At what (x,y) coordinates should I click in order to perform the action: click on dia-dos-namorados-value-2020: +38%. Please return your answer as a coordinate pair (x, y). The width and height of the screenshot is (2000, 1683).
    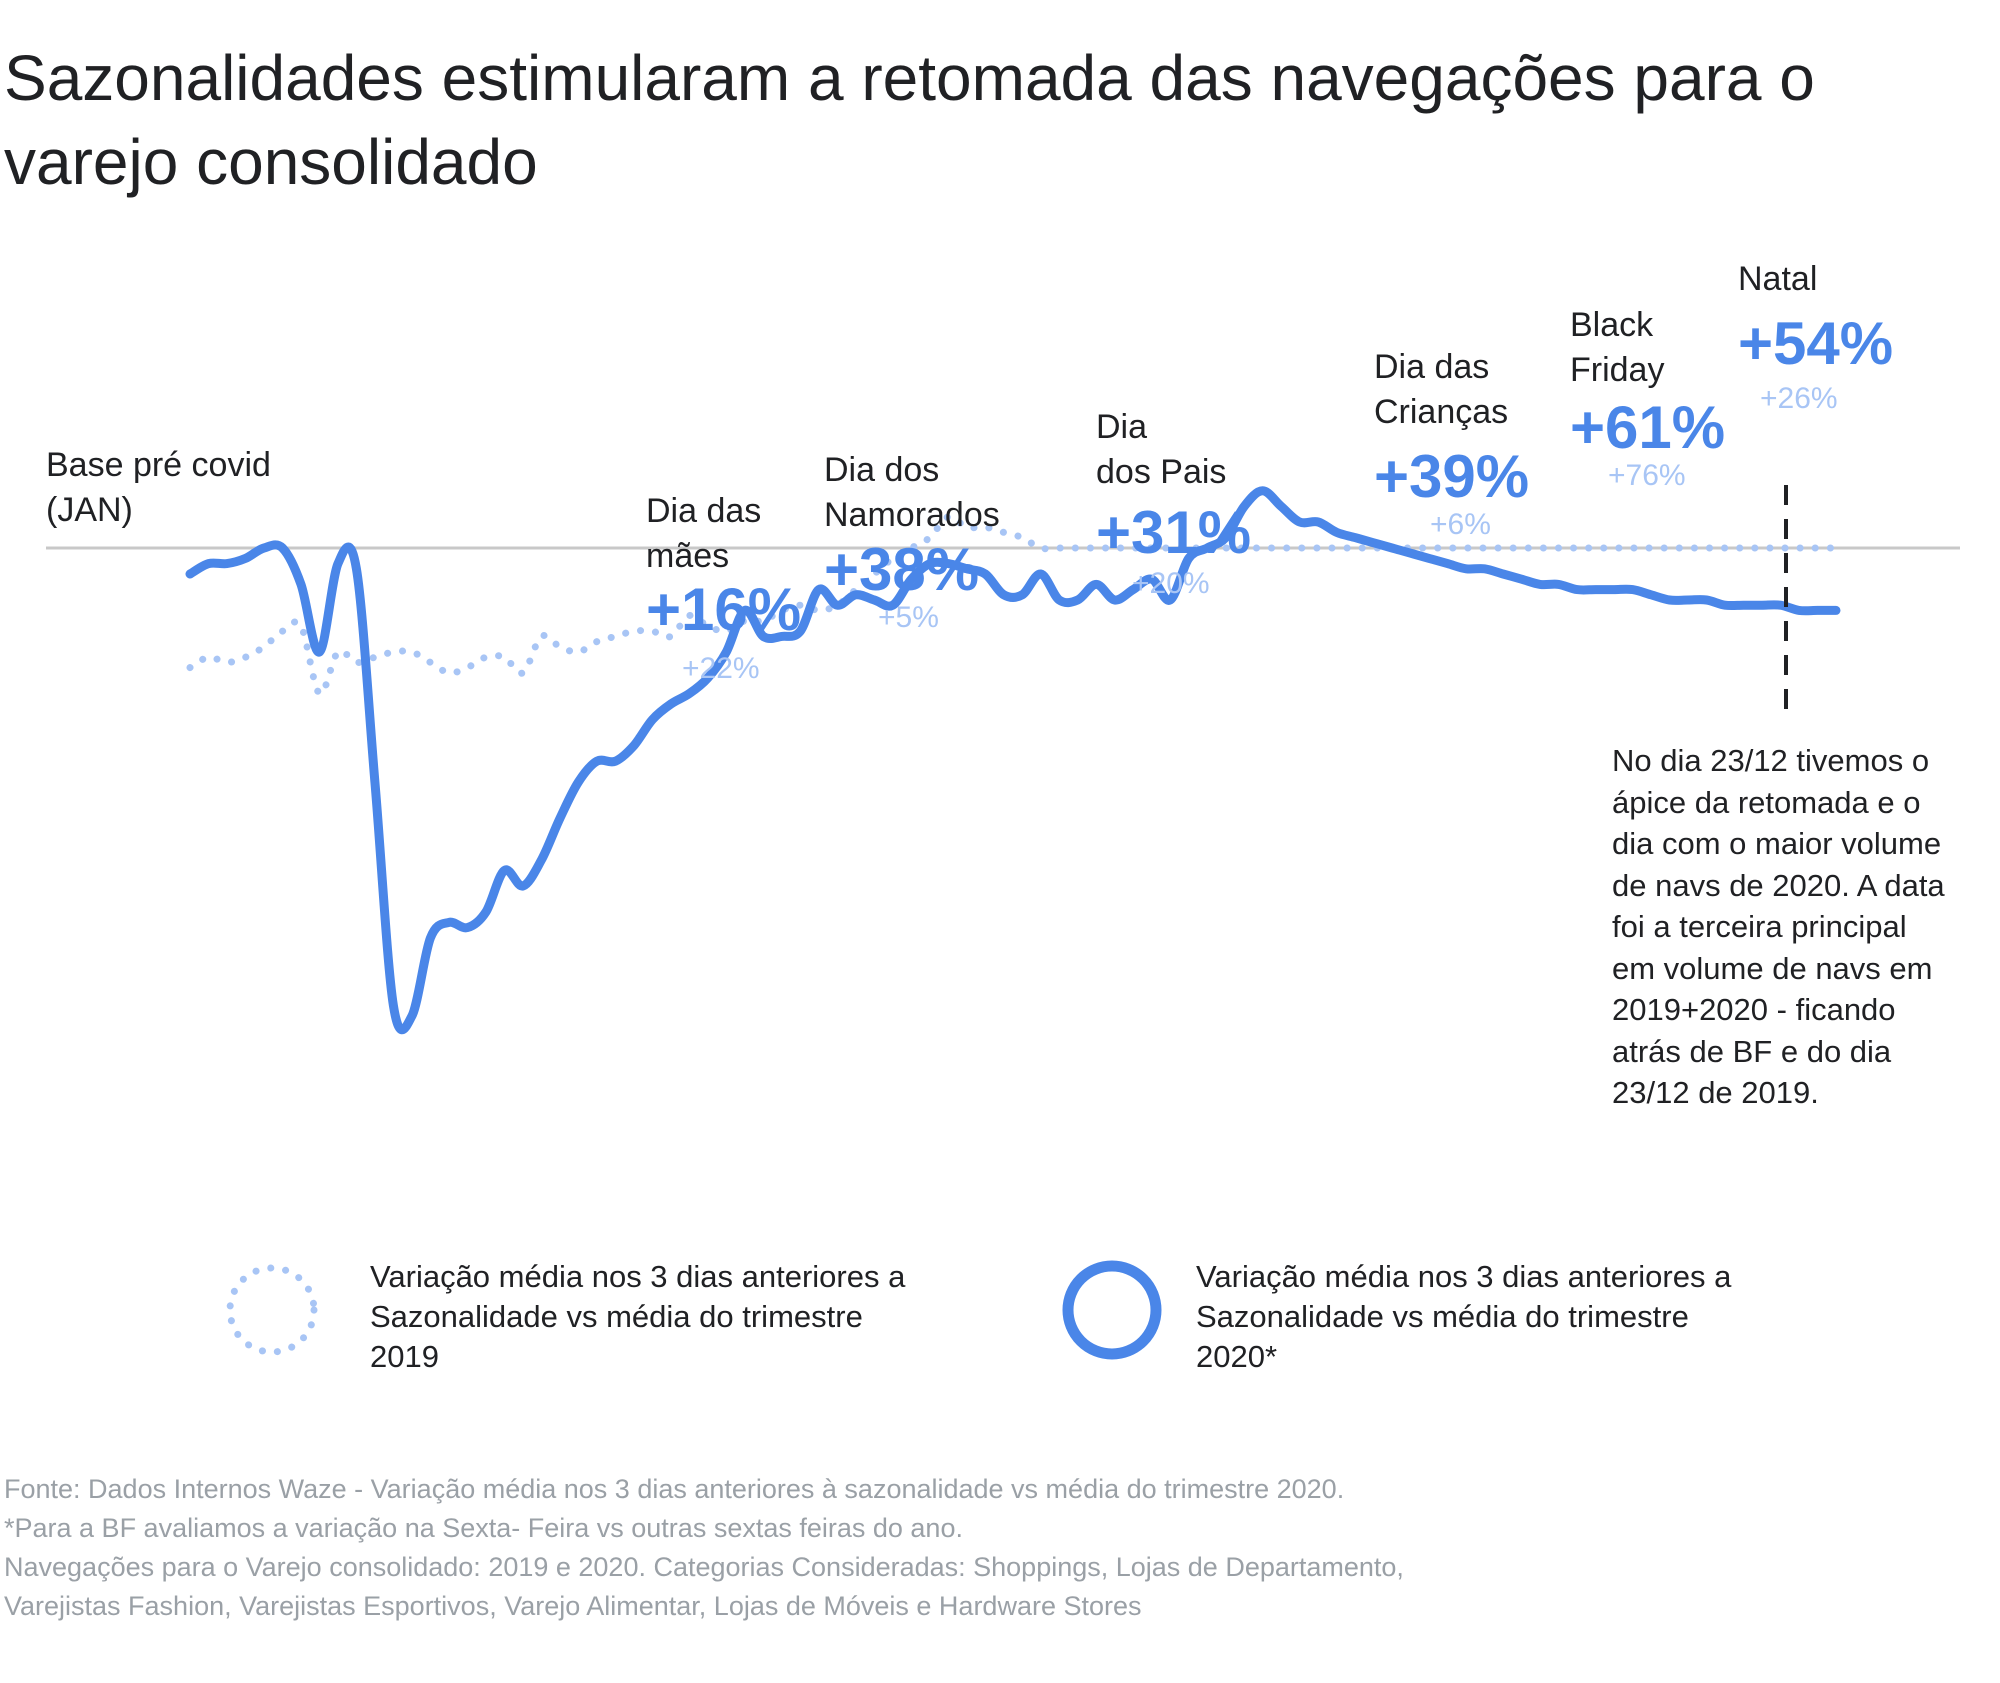
    Looking at the image, I should click on (901, 569).